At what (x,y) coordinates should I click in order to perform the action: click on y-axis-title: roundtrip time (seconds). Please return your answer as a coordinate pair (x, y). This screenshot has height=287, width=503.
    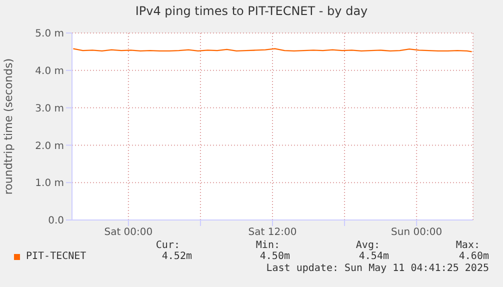
    Looking at the image, I should click on (8, 126).